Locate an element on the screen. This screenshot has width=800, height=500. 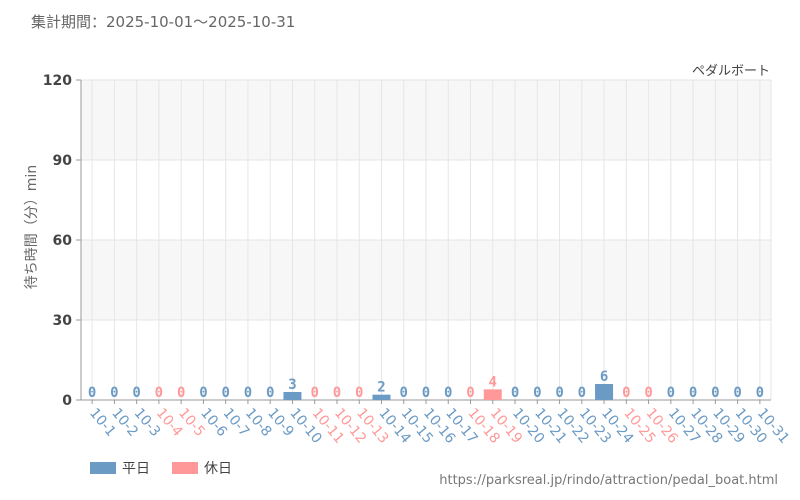
legend-holiday-label: 休日 is located at coordinates (218, 469).